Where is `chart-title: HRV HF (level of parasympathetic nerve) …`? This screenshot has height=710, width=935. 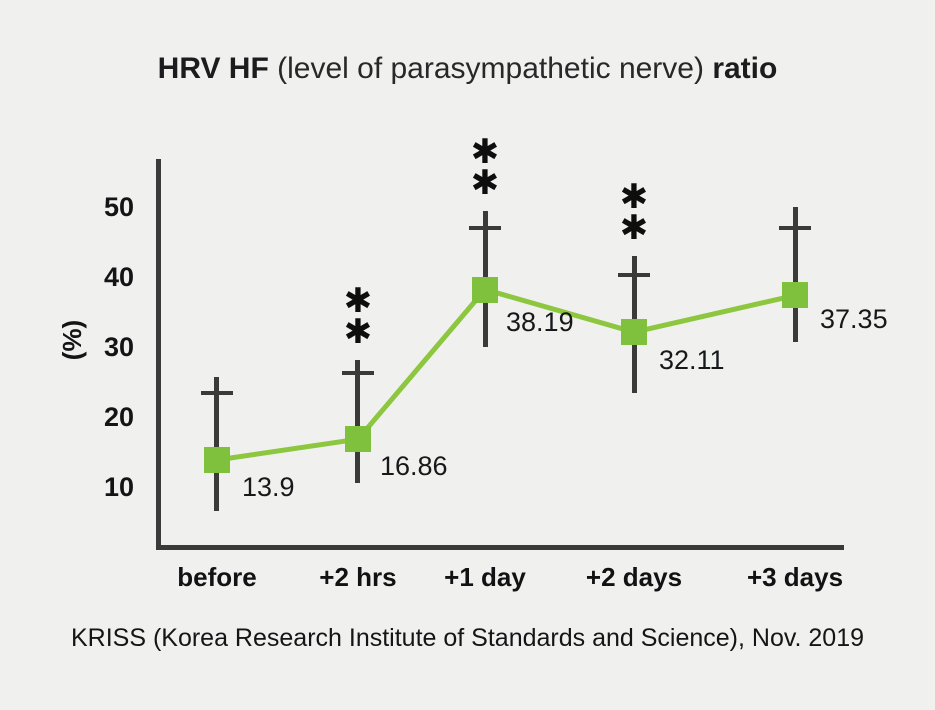 chart-title: HRV HF (level of parasympathetic nerve) … is located at coordinates (467, 69).